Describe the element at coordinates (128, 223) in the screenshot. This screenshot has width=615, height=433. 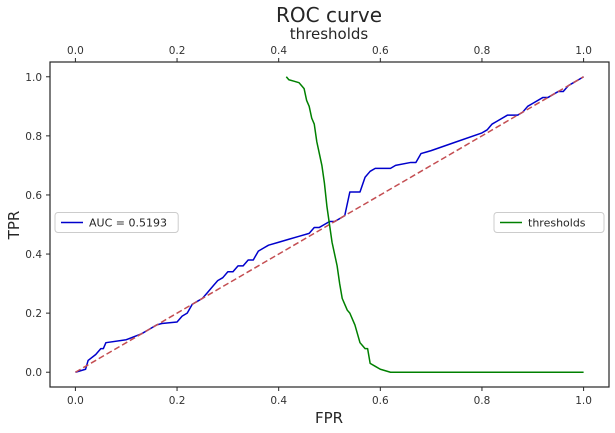
I see `legend-label: AUC = 0.5193` at that location.